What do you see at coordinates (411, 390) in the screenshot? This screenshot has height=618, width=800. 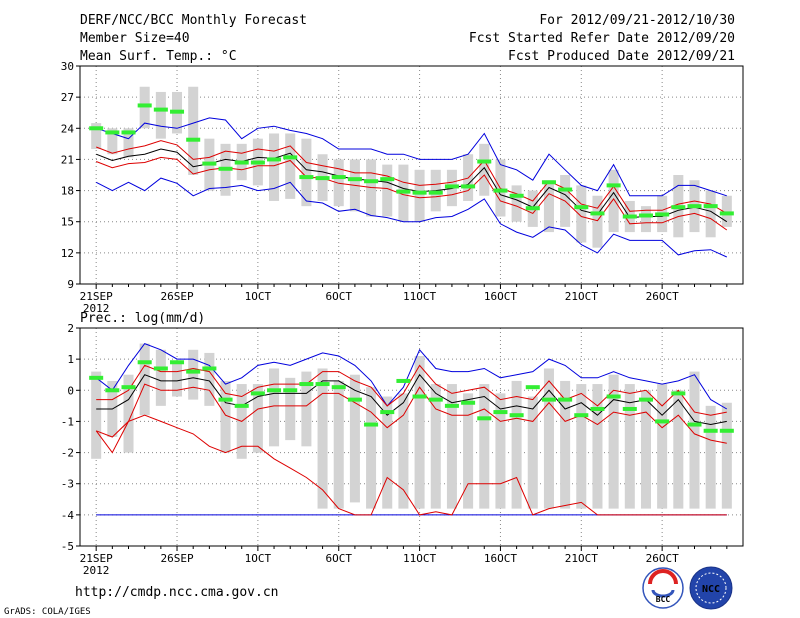 I see `precip-band-upper-line` at bounding box center [411, 390].